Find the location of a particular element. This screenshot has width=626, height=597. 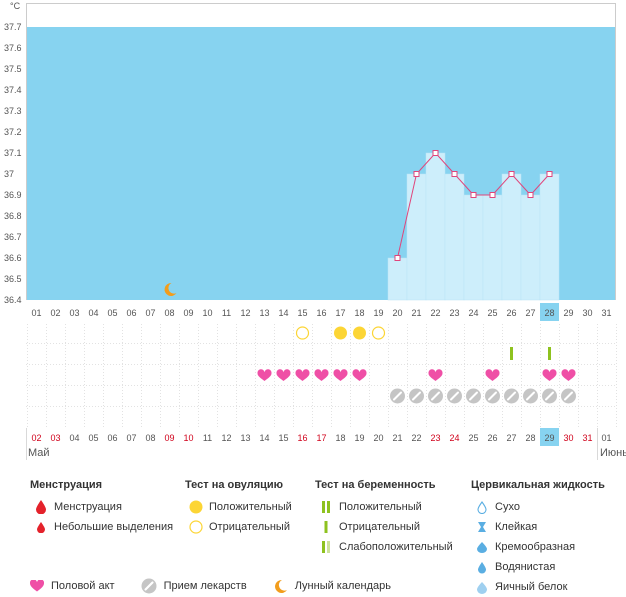

creamy-drop-icon is located at coordinates (482, 547).